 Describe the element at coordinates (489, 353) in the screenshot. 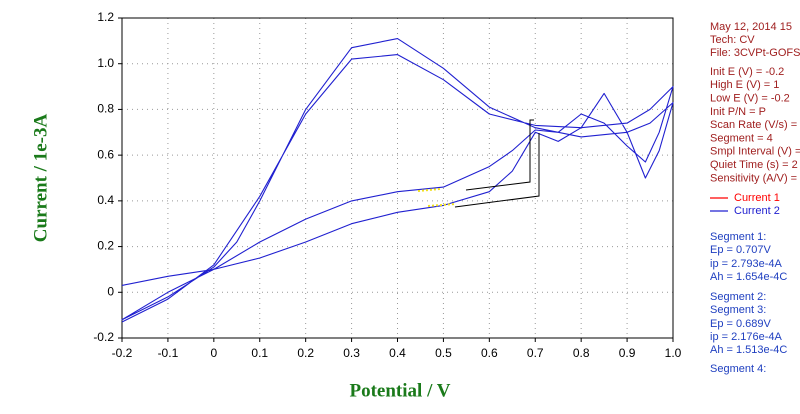

I see `x-tick-label: 0.6` at that location.